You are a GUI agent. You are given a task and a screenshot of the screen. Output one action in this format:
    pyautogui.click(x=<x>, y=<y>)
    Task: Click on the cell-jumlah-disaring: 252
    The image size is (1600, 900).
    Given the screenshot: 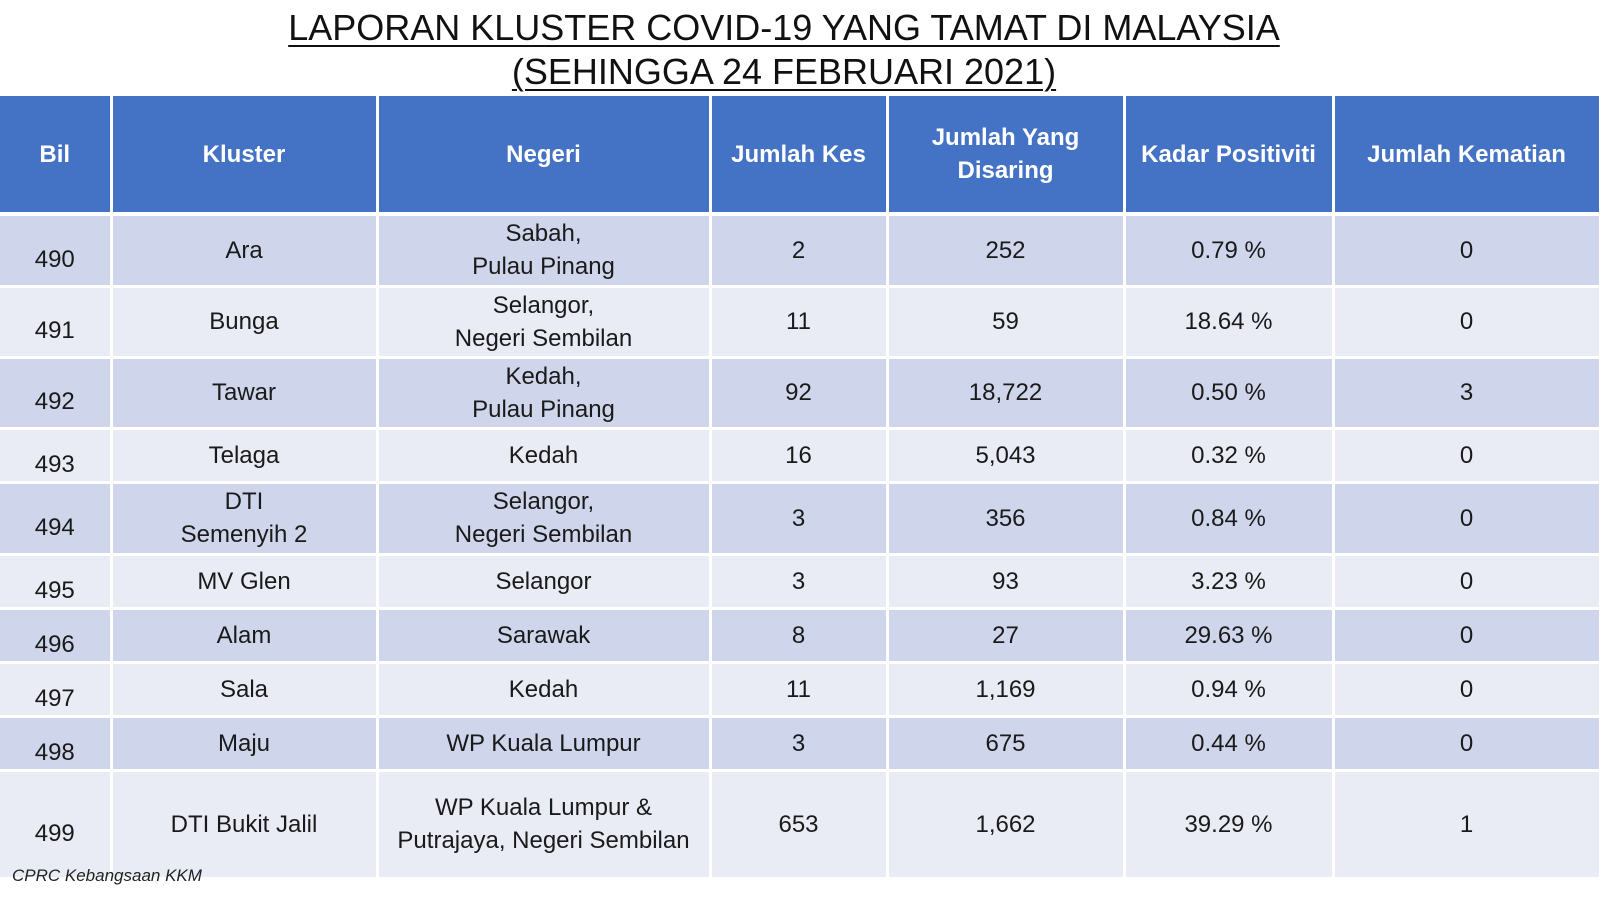 What is the action you would take?
    pyautogui.click(x=1006, y=251)
    